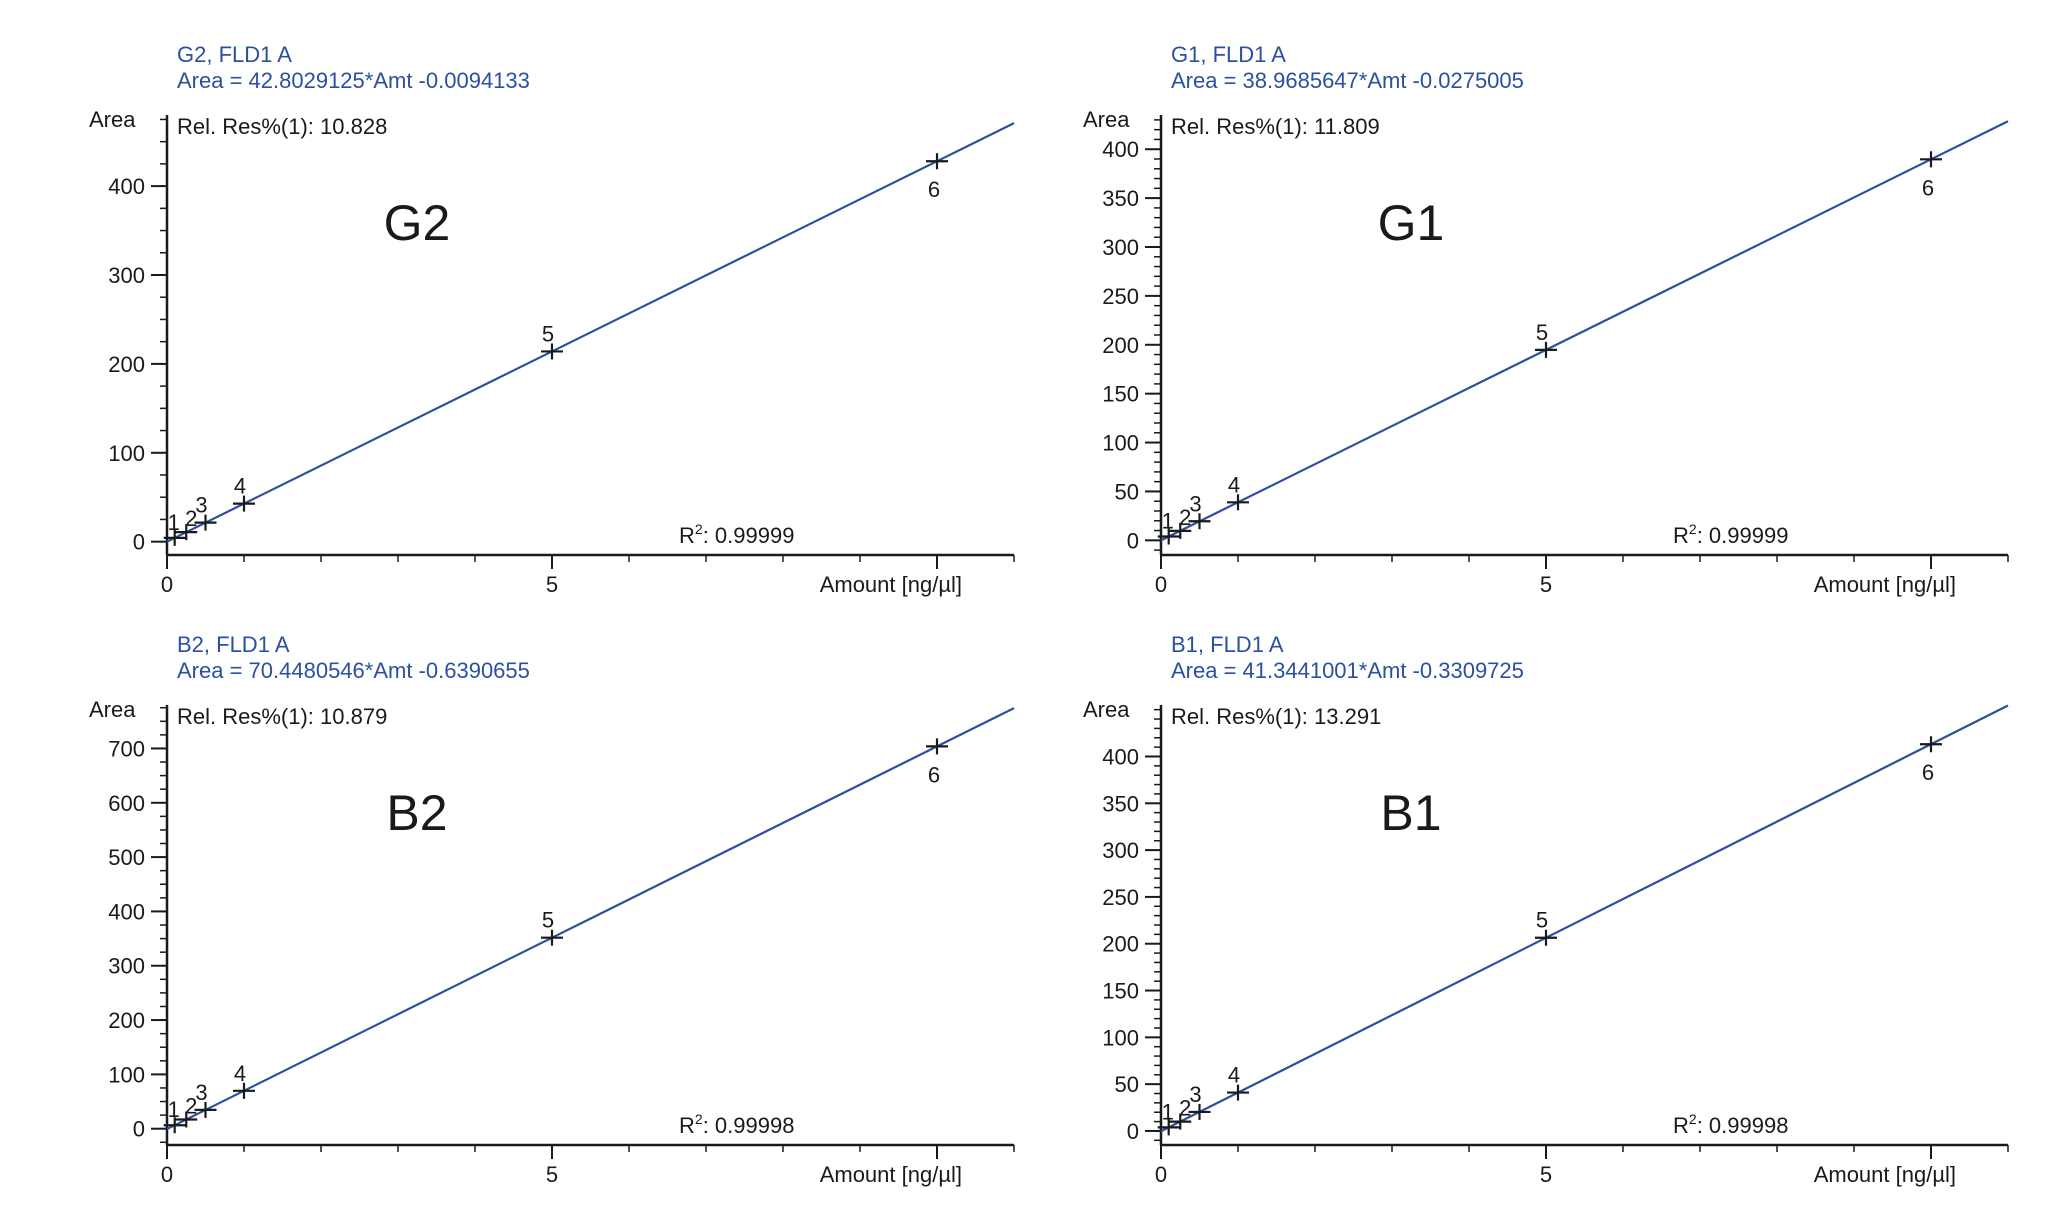 This screenshot has width=2058, height=1205. I want to click on chart-rel-res: Rel. Res%(1): 10.828, so click(282, 126).